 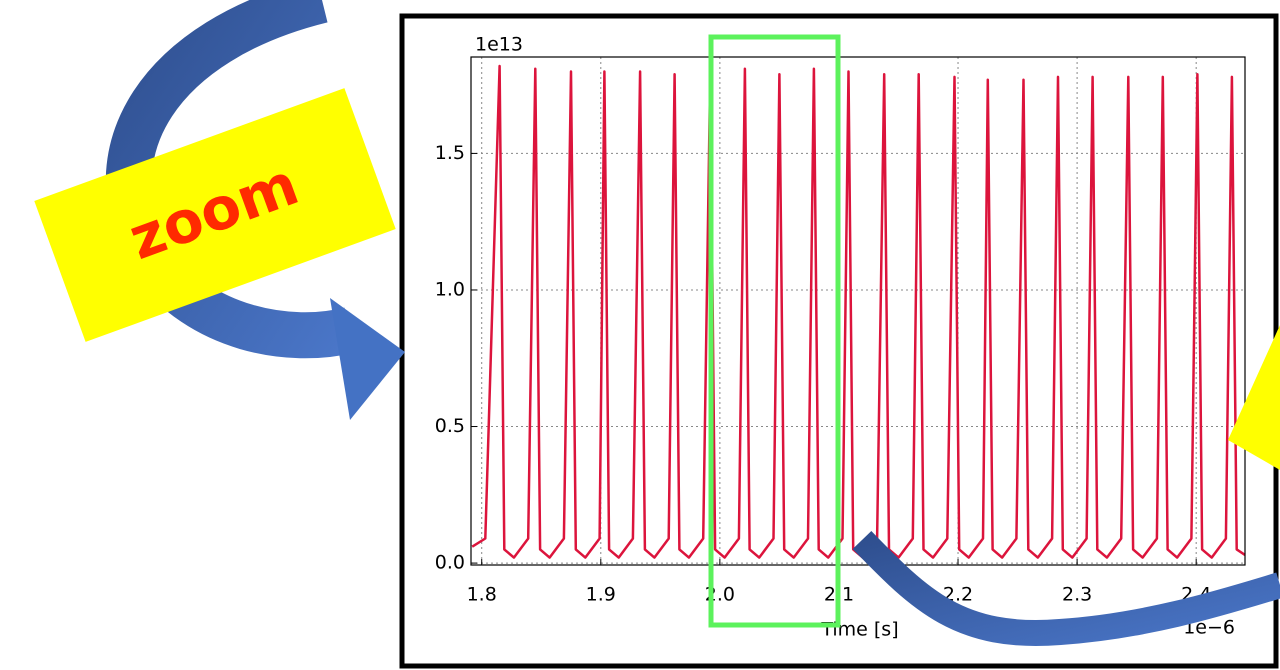 I want to click on zoom-label: zoom, so click(x=215, y=215).